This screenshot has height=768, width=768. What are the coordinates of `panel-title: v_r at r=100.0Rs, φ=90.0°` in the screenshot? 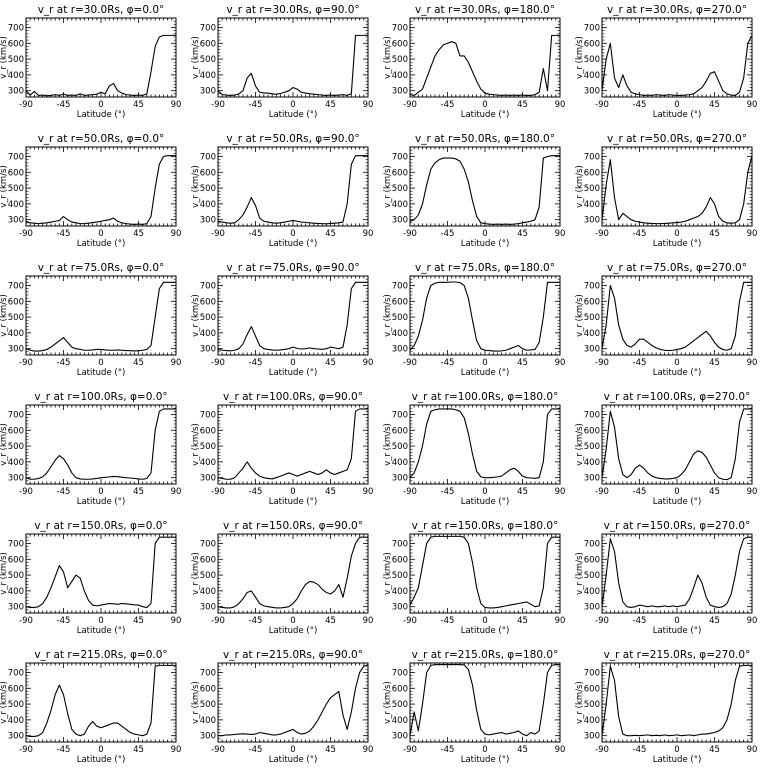 It's located at (293, 397).